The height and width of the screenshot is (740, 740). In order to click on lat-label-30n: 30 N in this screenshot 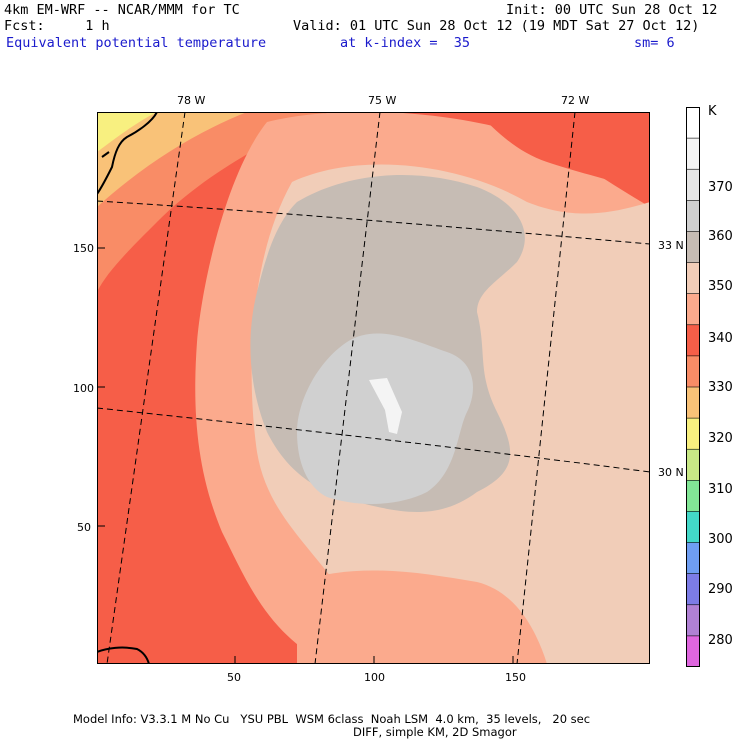, I will do `click(671, 472)`.